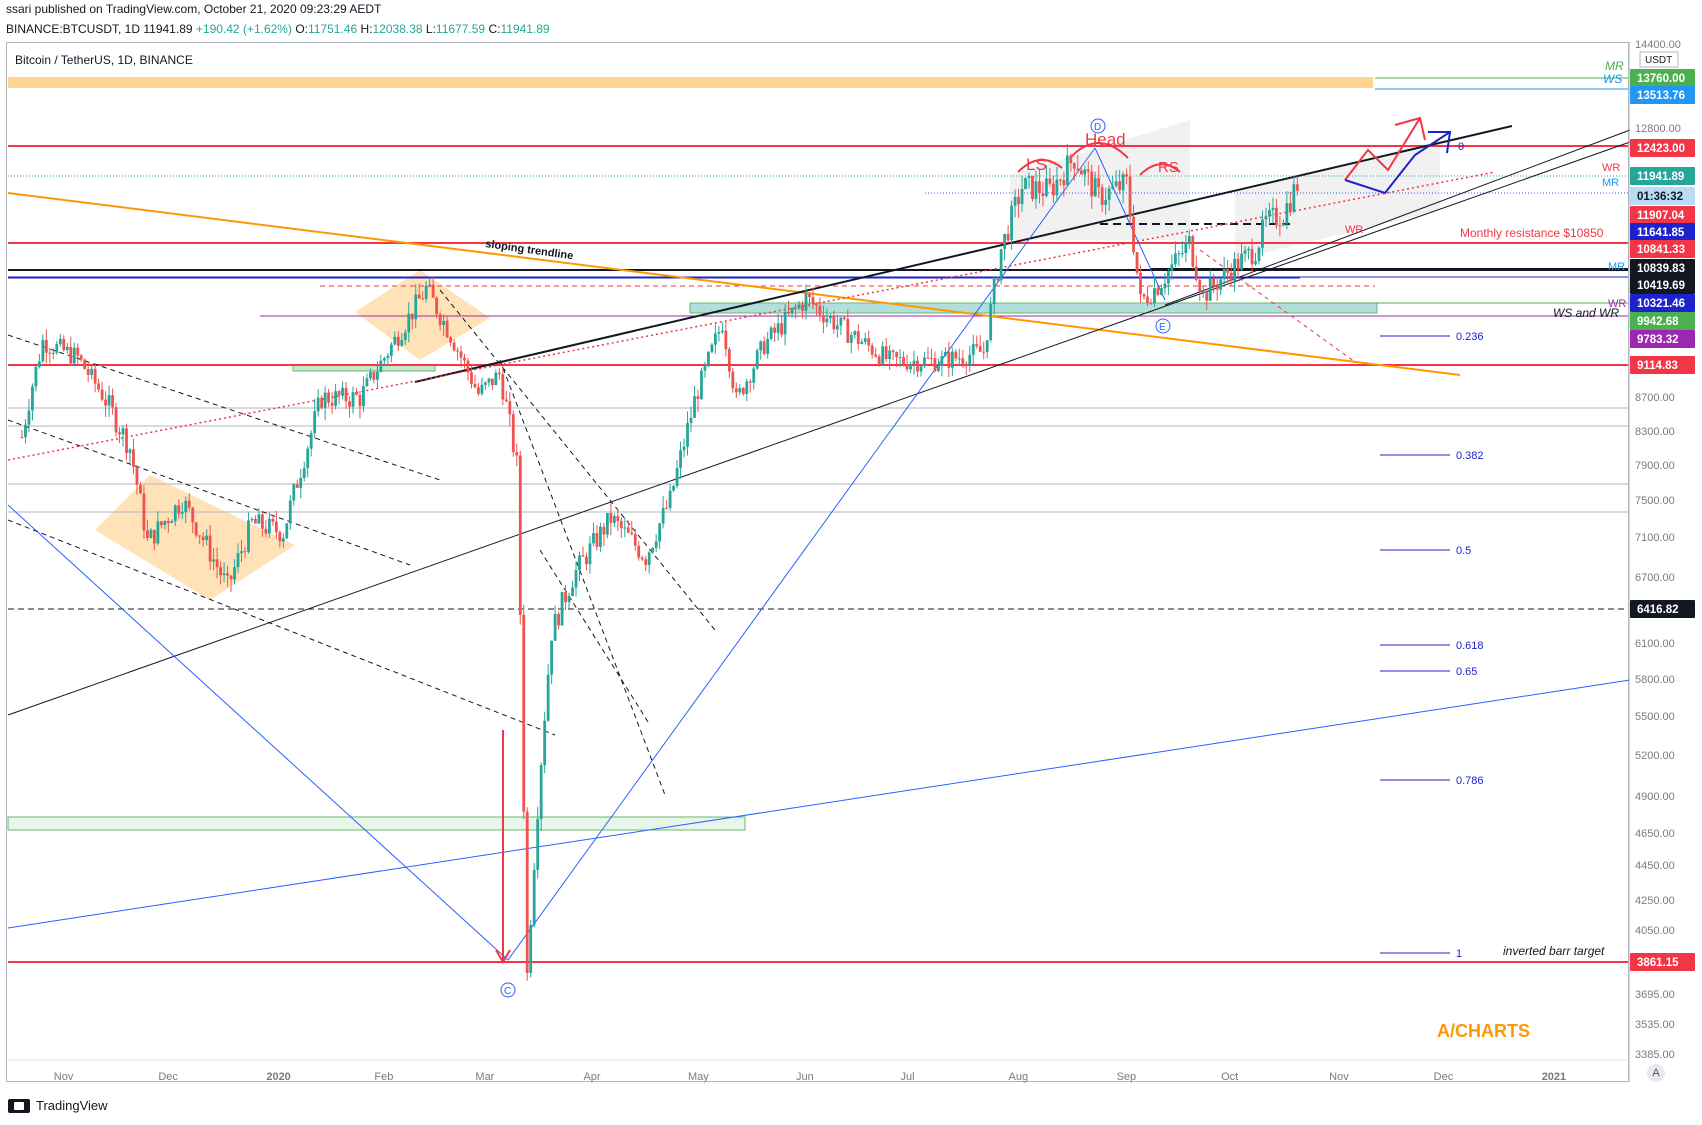 This screenshot has height=1125, width=1702. I want to click on point-label-point_e: E, so click(1162, 327).